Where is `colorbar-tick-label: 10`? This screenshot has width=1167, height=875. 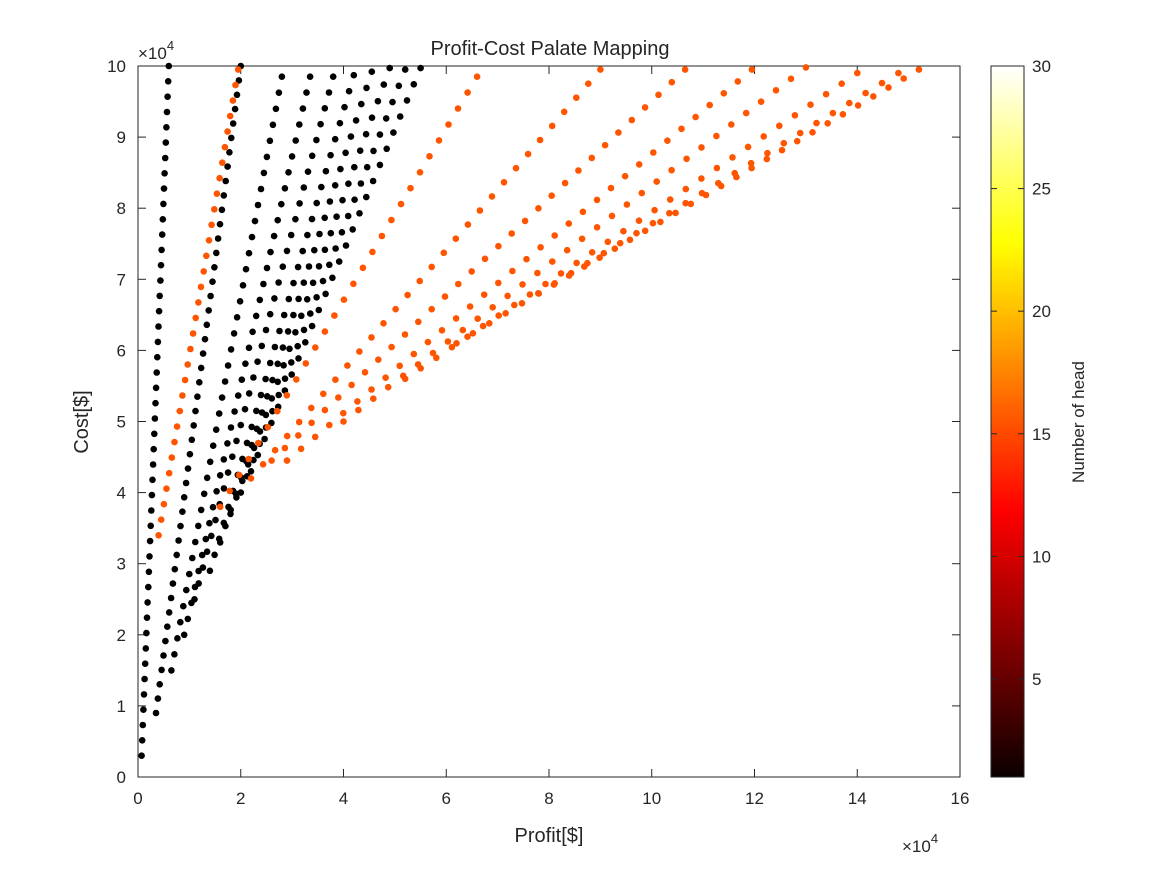
colorbar-tick-label: 10 is located at coordinates (1041, 556).